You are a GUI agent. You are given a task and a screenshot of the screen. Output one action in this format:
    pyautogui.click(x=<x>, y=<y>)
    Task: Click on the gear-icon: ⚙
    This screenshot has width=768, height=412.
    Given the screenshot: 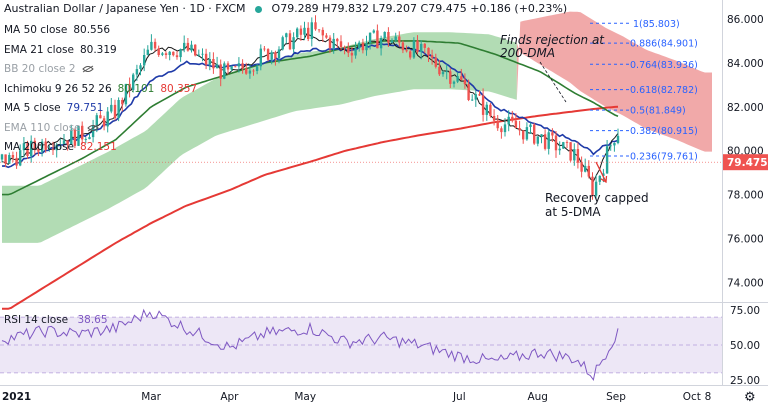 What is the action you would take?
    pyautogui.click(x=750, y=397)
    